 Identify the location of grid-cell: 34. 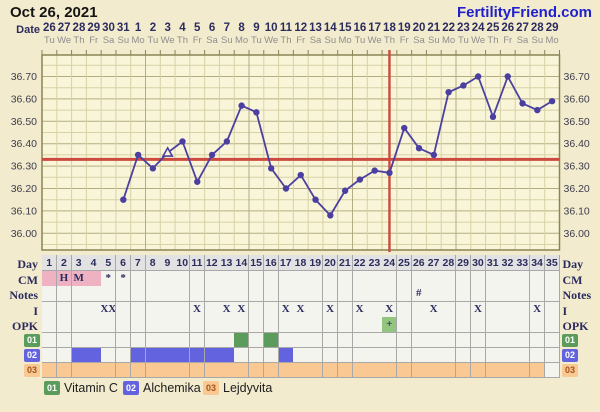
(537, 263).